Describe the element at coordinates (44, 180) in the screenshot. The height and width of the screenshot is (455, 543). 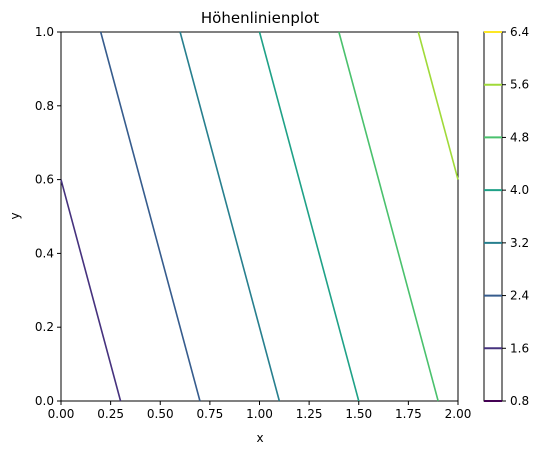
I see `y-tick-label: 0.6` at that location.